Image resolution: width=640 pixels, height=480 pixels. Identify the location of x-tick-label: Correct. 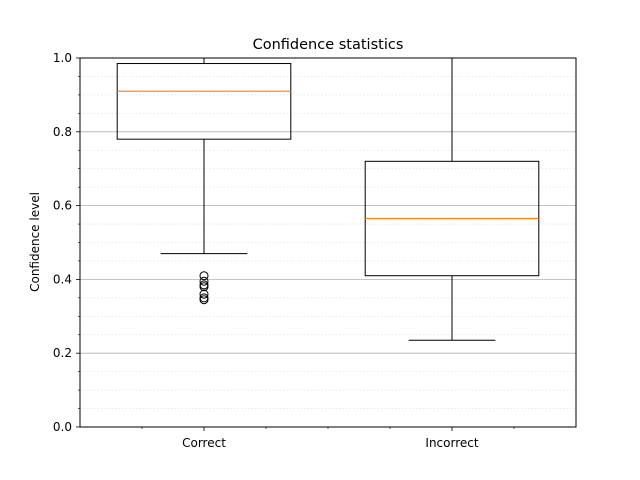
(204, 443).